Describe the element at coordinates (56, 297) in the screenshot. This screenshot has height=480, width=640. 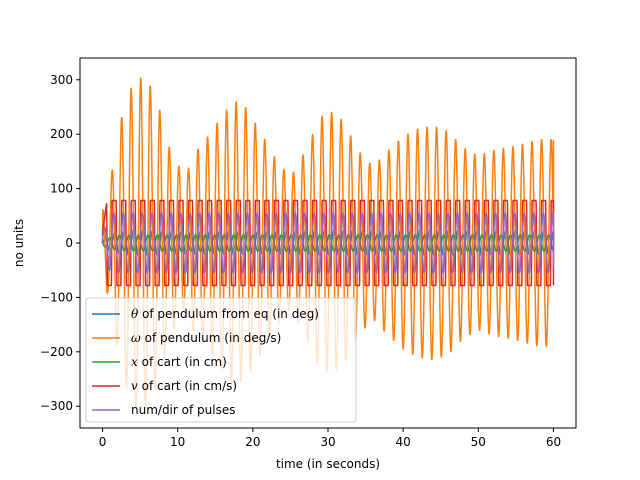
I see `y-tick-label: −100` at that location.